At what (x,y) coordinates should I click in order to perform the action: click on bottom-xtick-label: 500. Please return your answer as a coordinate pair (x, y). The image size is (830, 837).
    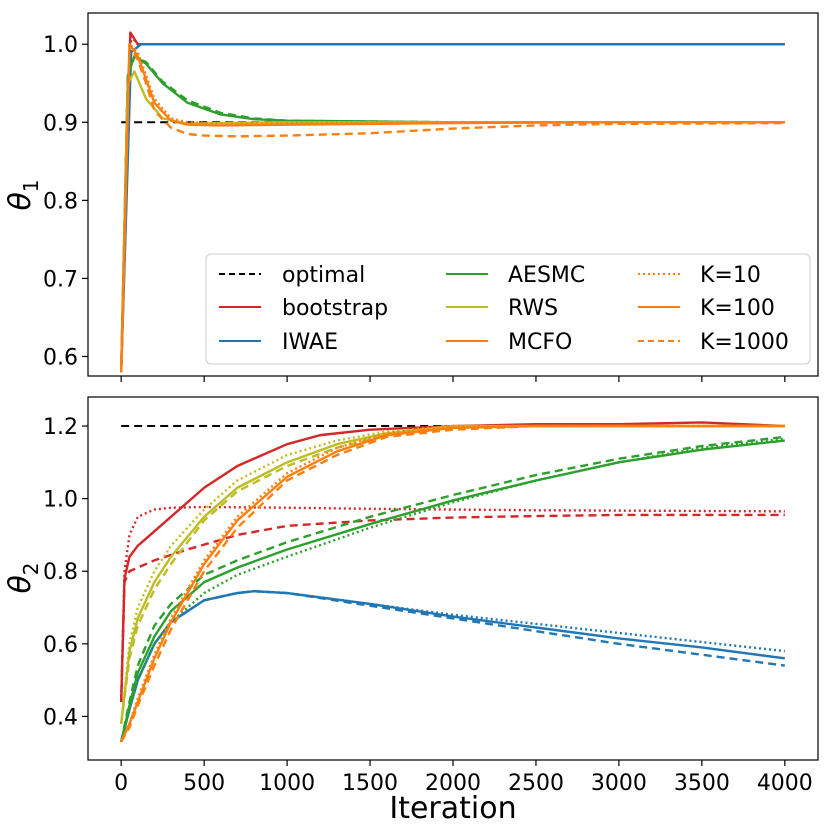
    Looking at the image, I should click on (204, 783).